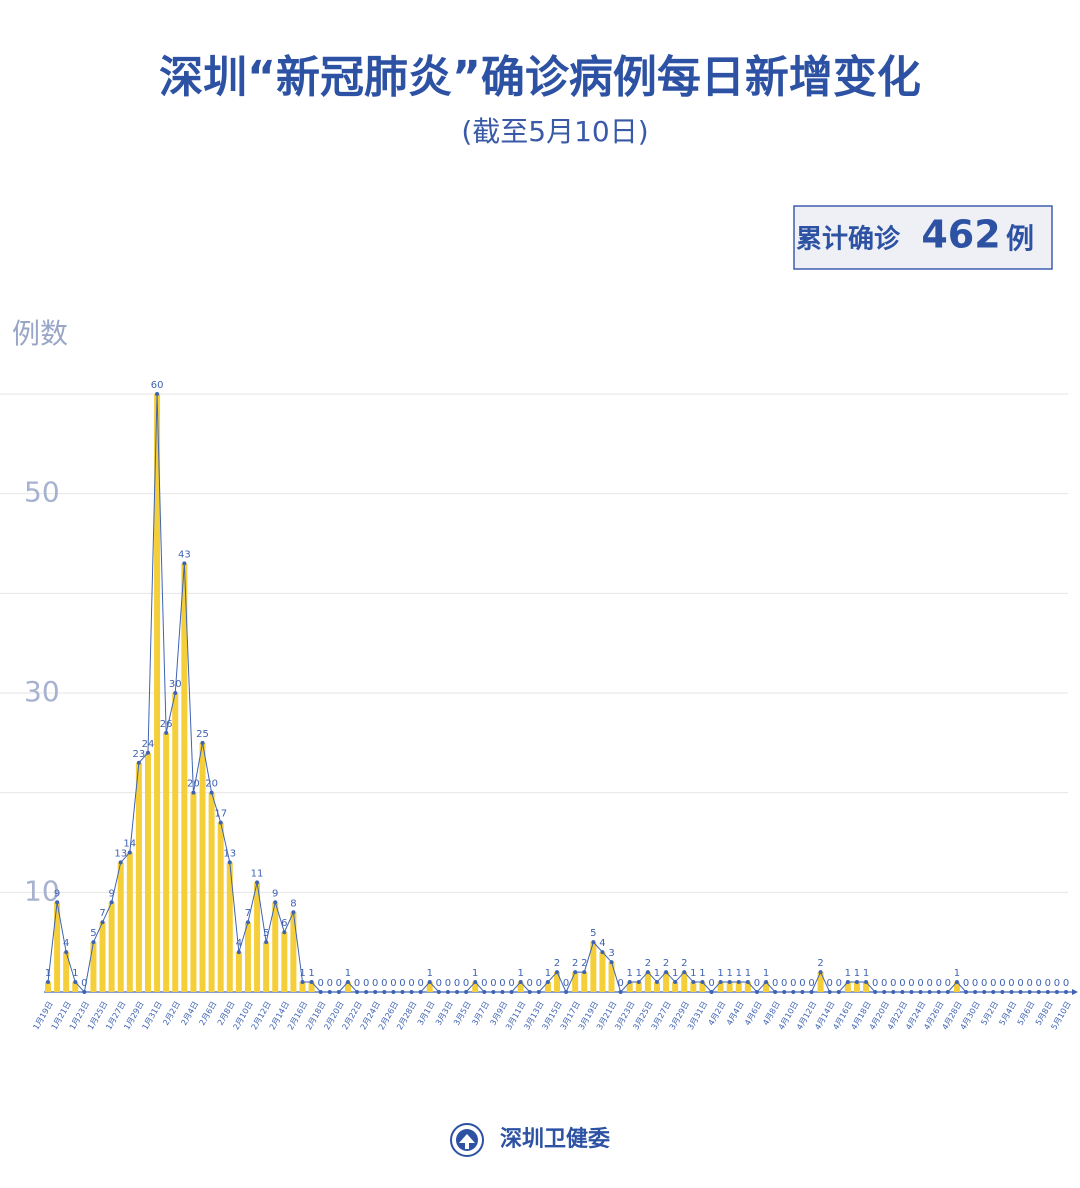 The image size is (1080, 1188). I want to click on data-label: 14, so click(129, 843).